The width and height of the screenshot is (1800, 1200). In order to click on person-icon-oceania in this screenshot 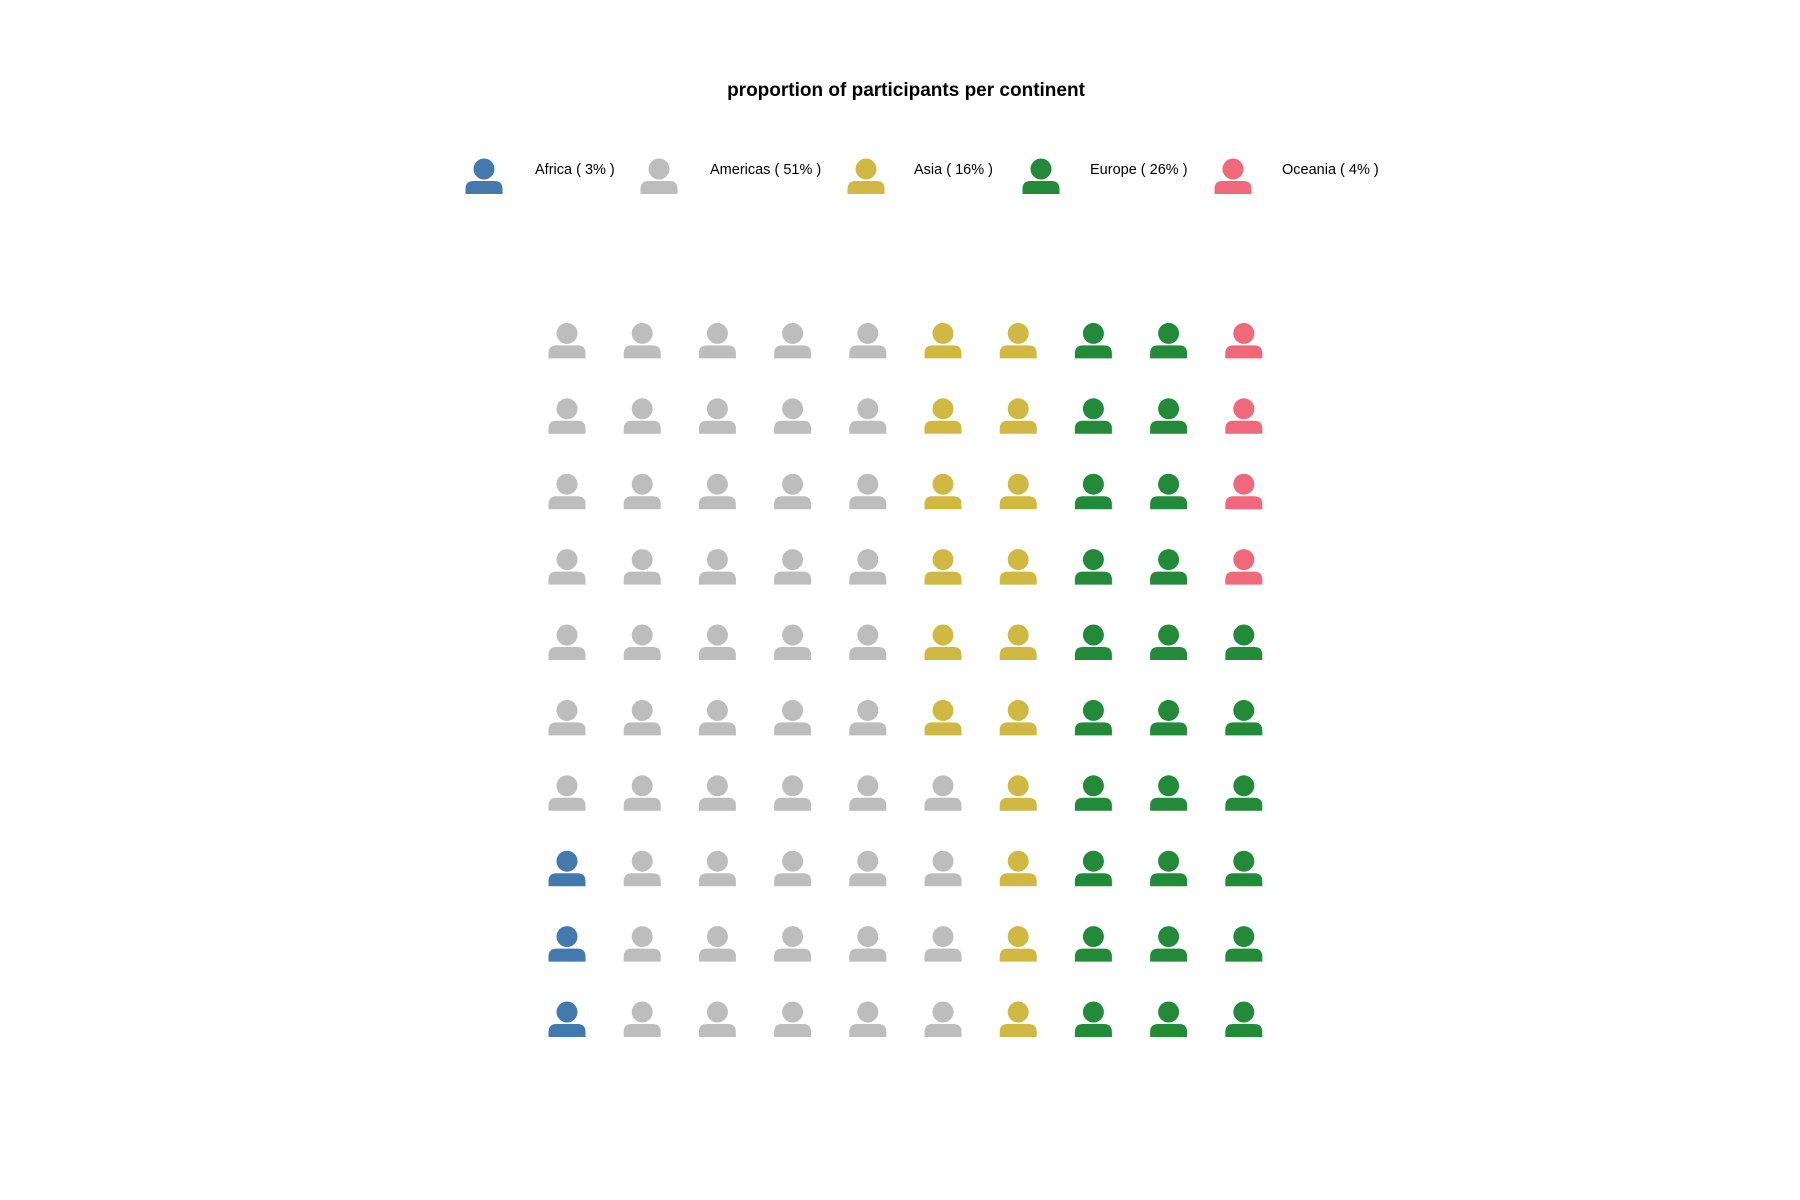, I will do `click(1244, 567)`.